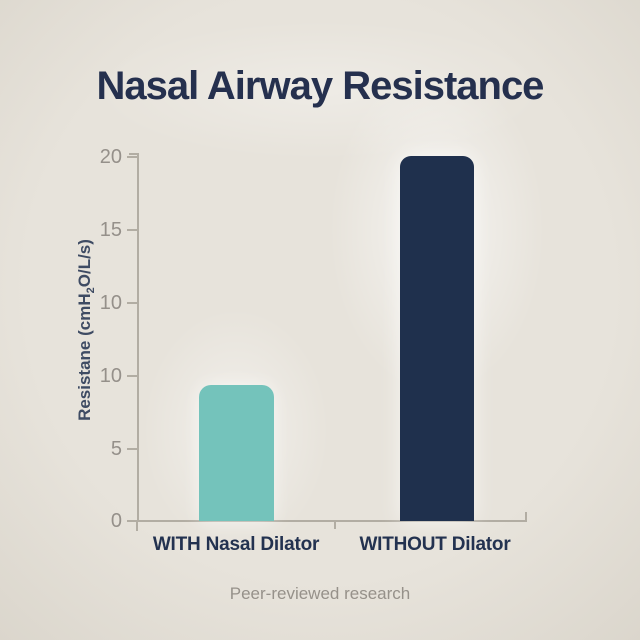  I want to click on y-tick-label: 0, so click(116, 521).